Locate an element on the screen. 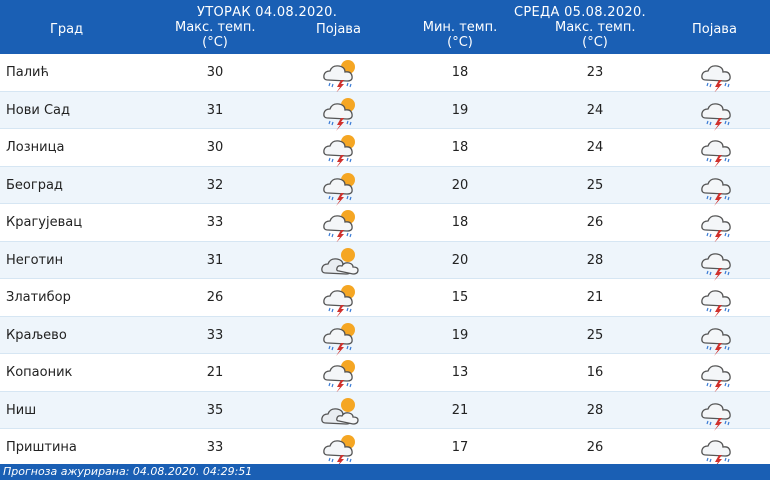  city-name: Нови Сад is located at coordinates (38, 110).